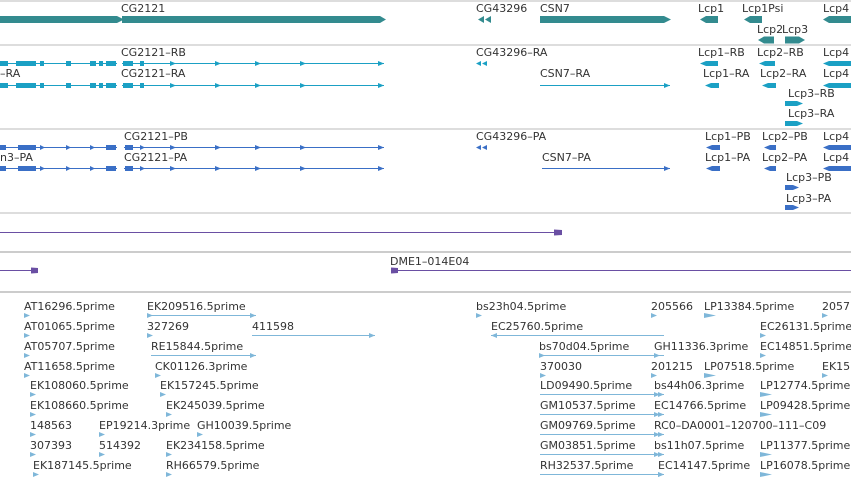  I want to click on est-GM03851: GM03851.5prime, so click(602, 448).